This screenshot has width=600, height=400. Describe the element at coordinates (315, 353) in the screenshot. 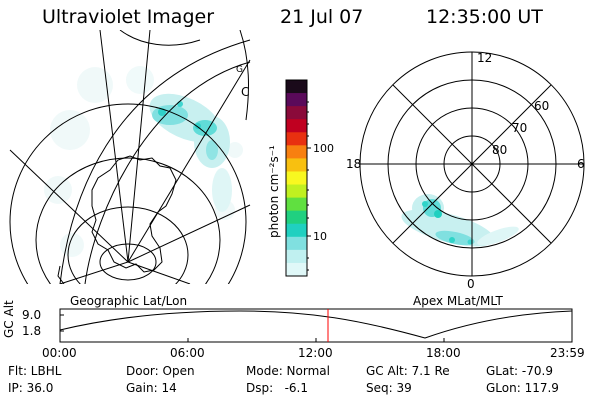

I see `time-tick-1200: 12:00` at that location.